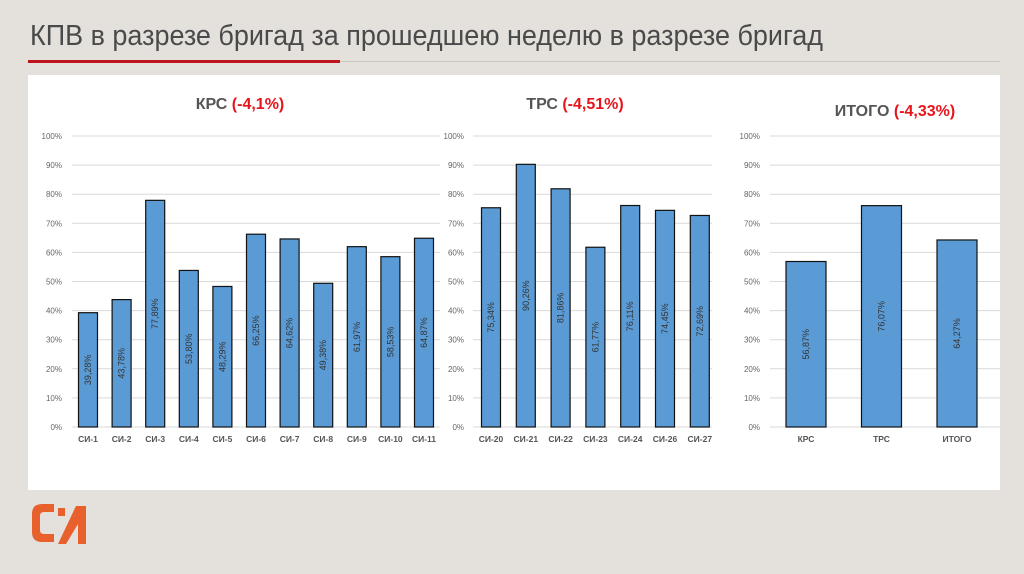 The width and height of the screenshot is (1024, 574). I want to click on chart-title-delta: (-4,1%), so click(258, 104).